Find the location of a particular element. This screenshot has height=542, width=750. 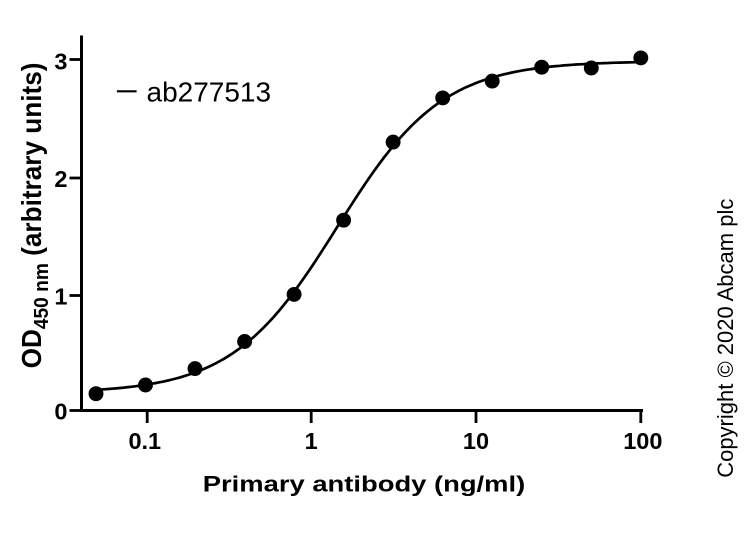

svg-text: Primary antibody (ng/ml) is located at coordinates (364, 485).